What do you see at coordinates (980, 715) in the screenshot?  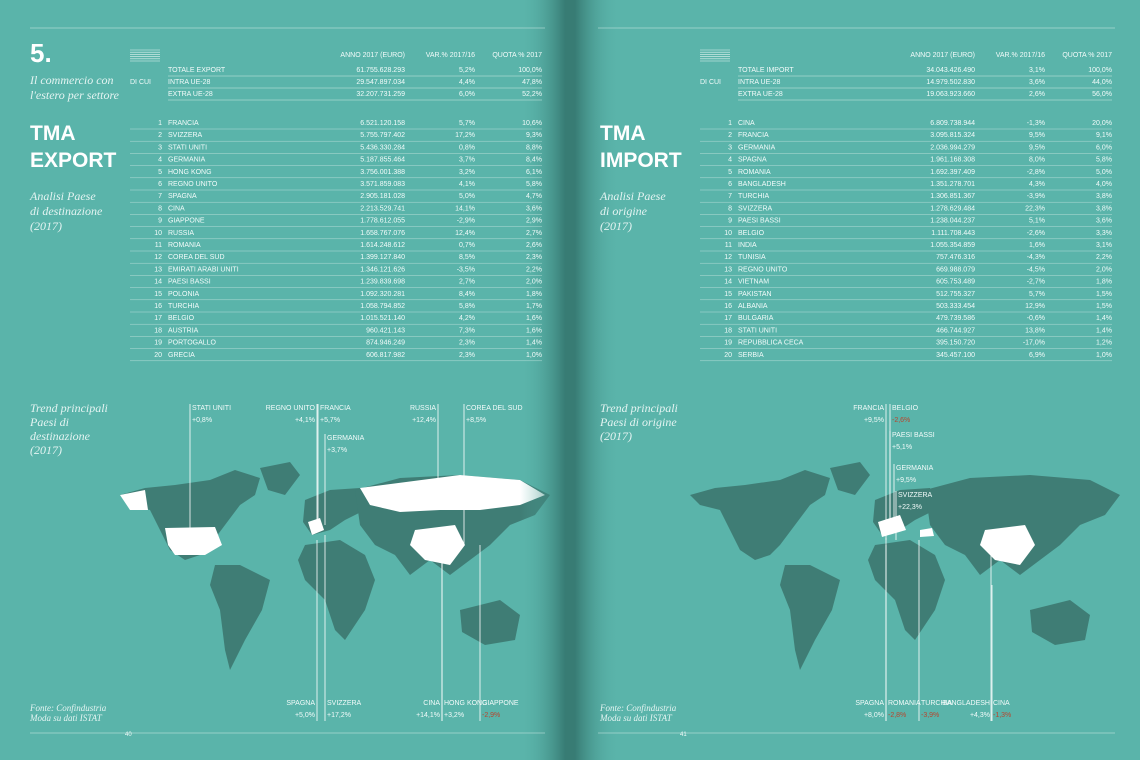 I see `callout-change: +4,3%` at bounding box center [980, 715].